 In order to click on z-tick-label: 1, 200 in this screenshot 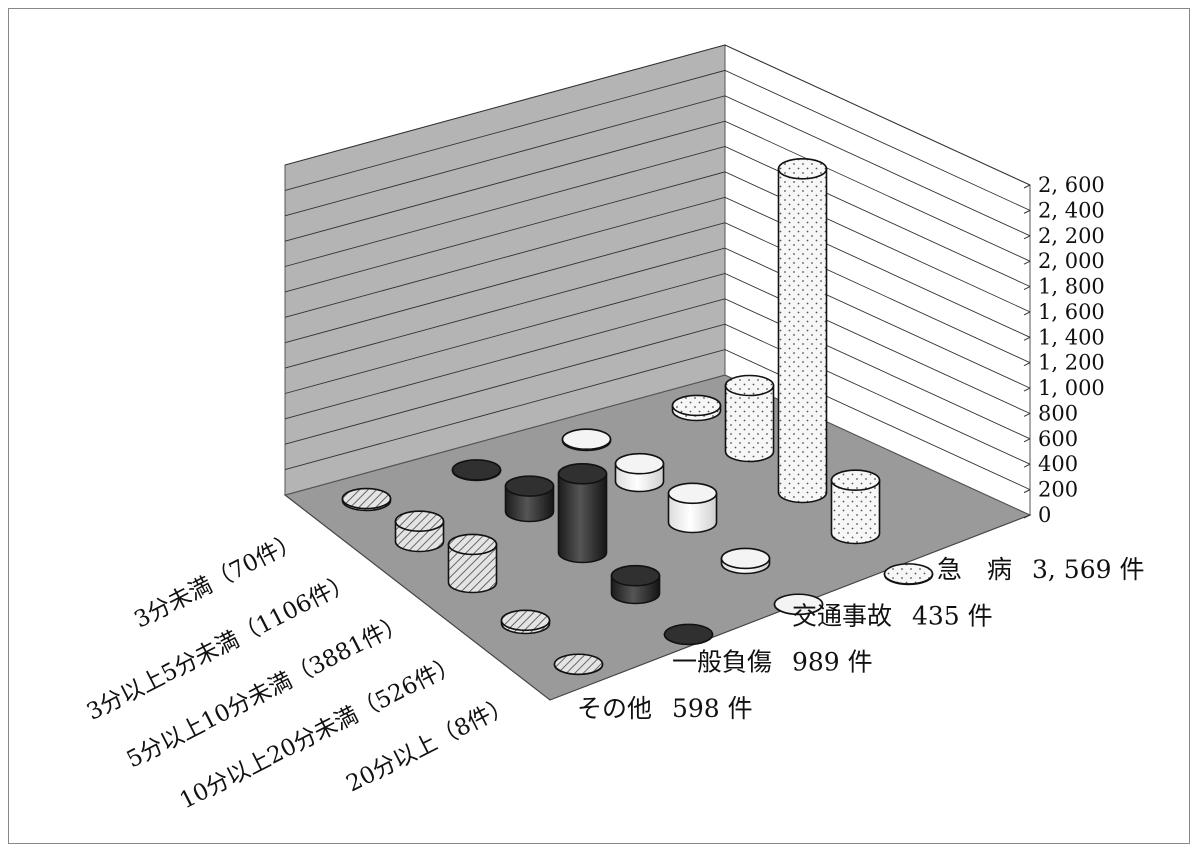, I will do `click(1071, 363)`.